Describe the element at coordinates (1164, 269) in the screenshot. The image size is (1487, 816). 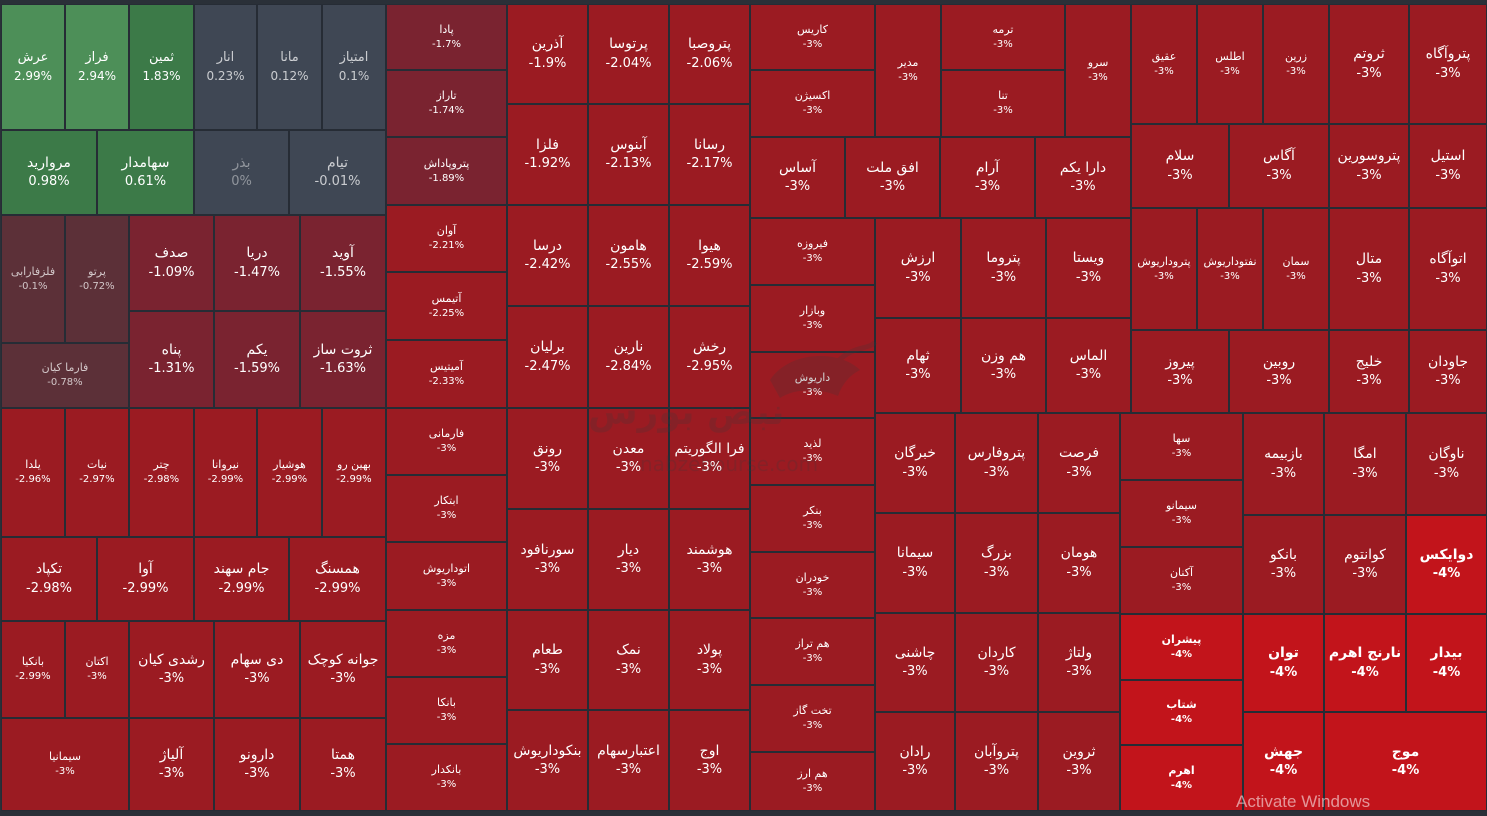
I see `treemap-tile: پتروداریوش -3%` at that location.